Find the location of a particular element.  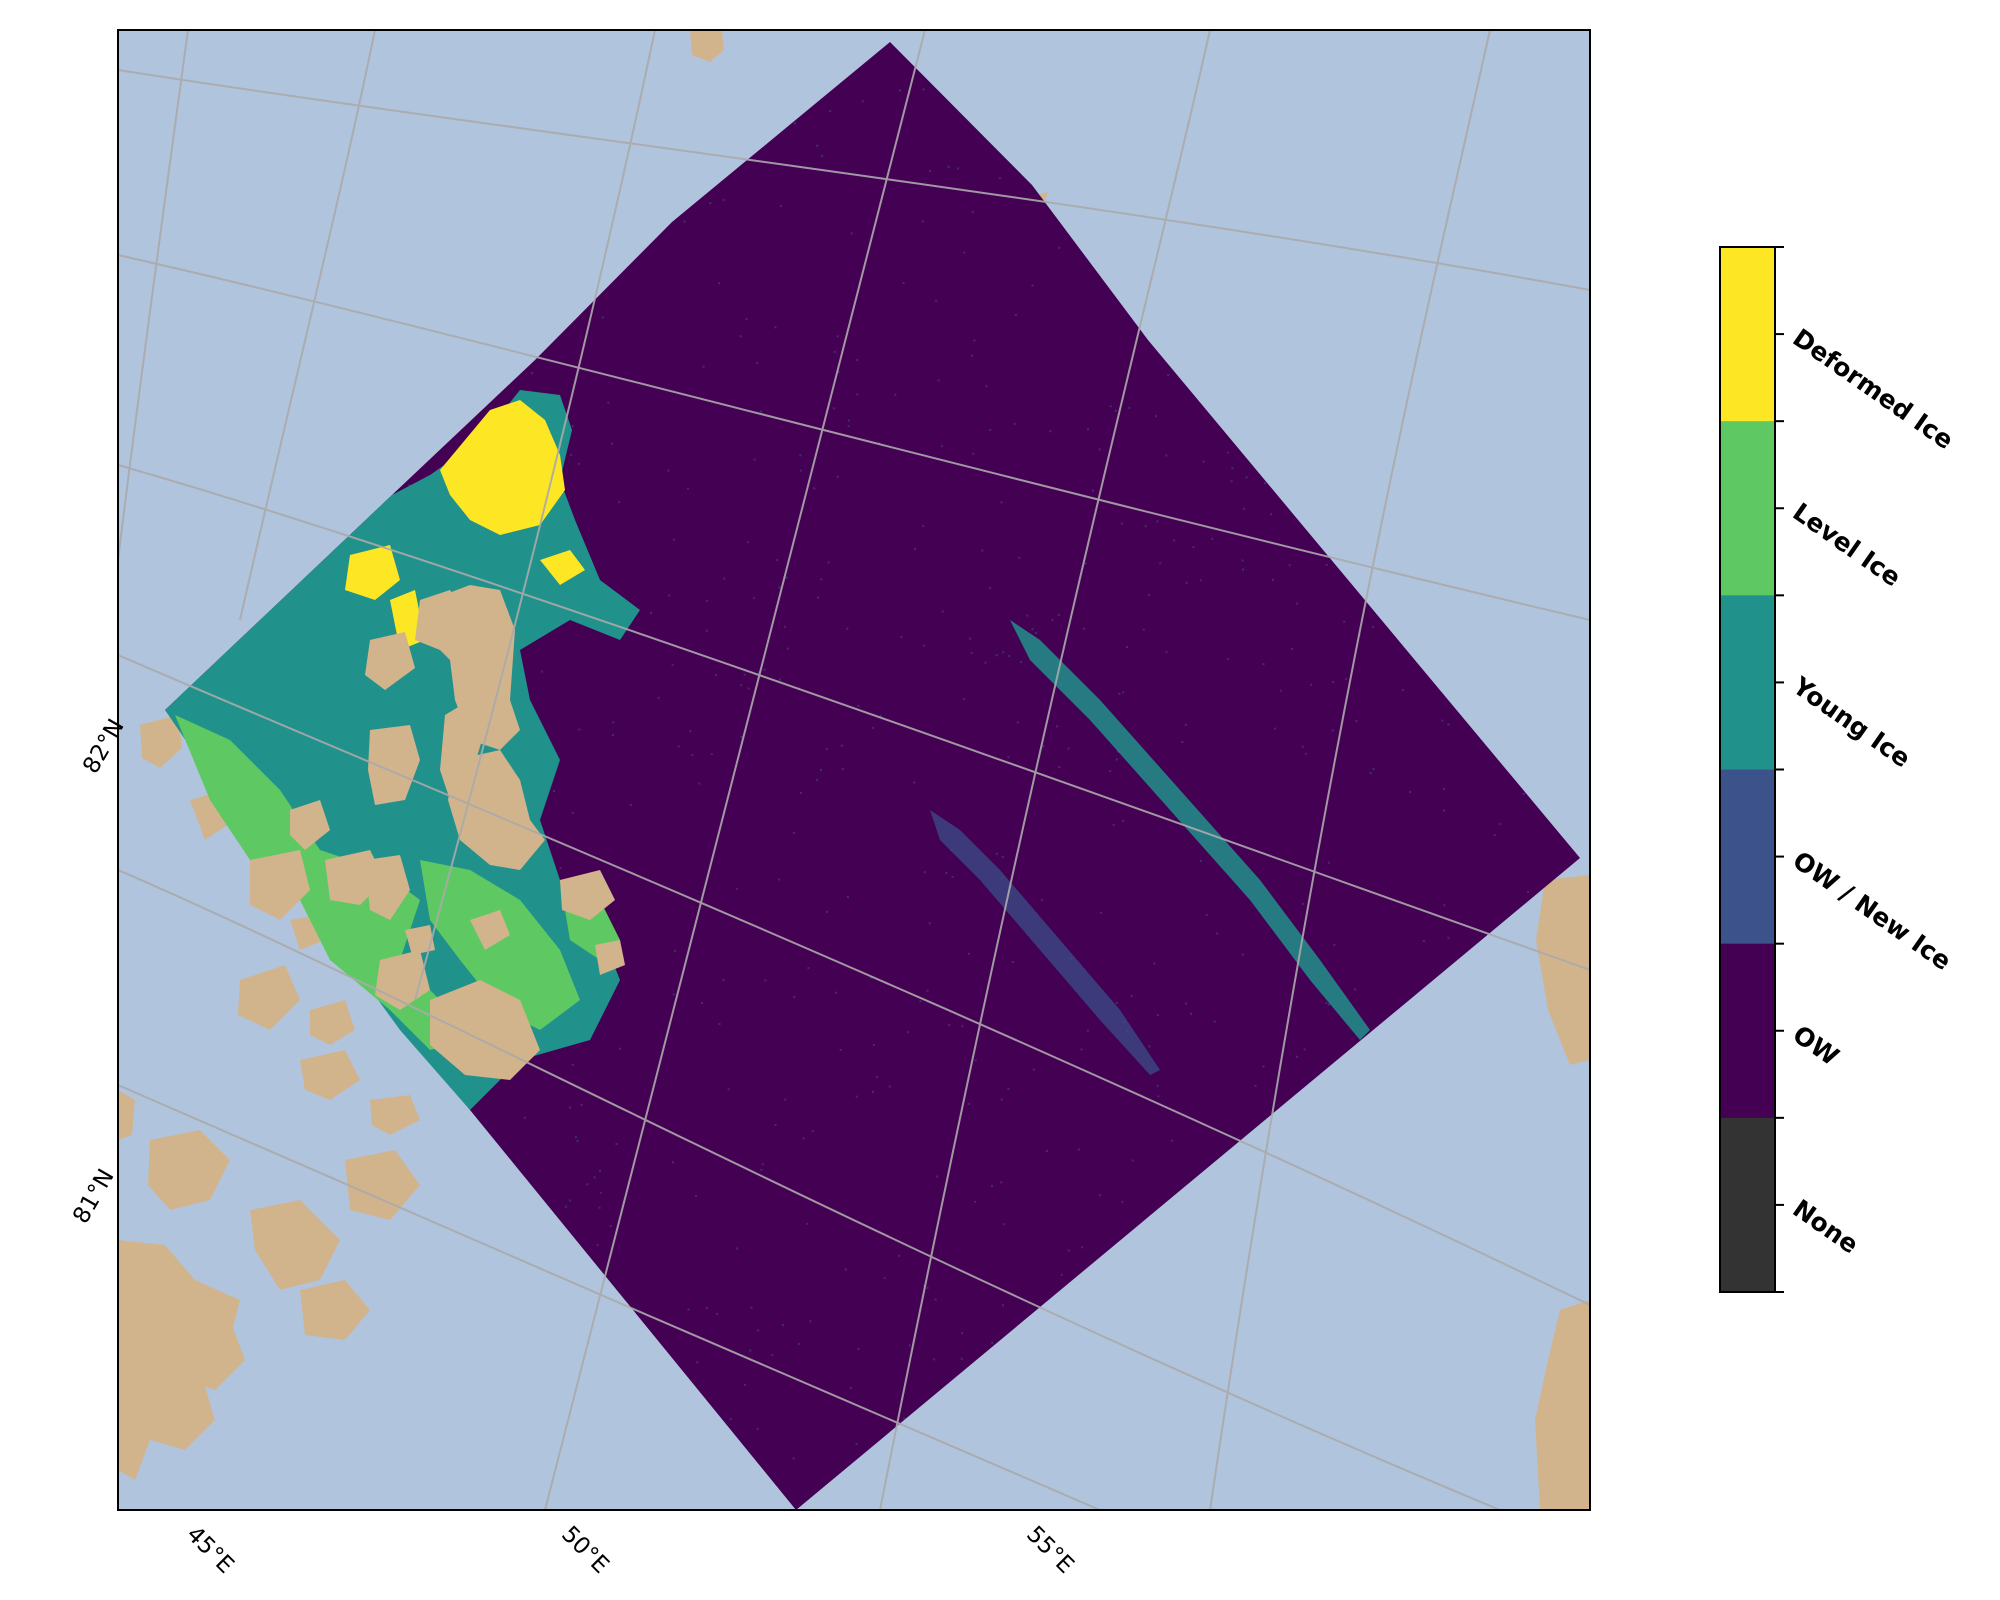

colorbar-label: OW is located at coordinates (1816, 1046).